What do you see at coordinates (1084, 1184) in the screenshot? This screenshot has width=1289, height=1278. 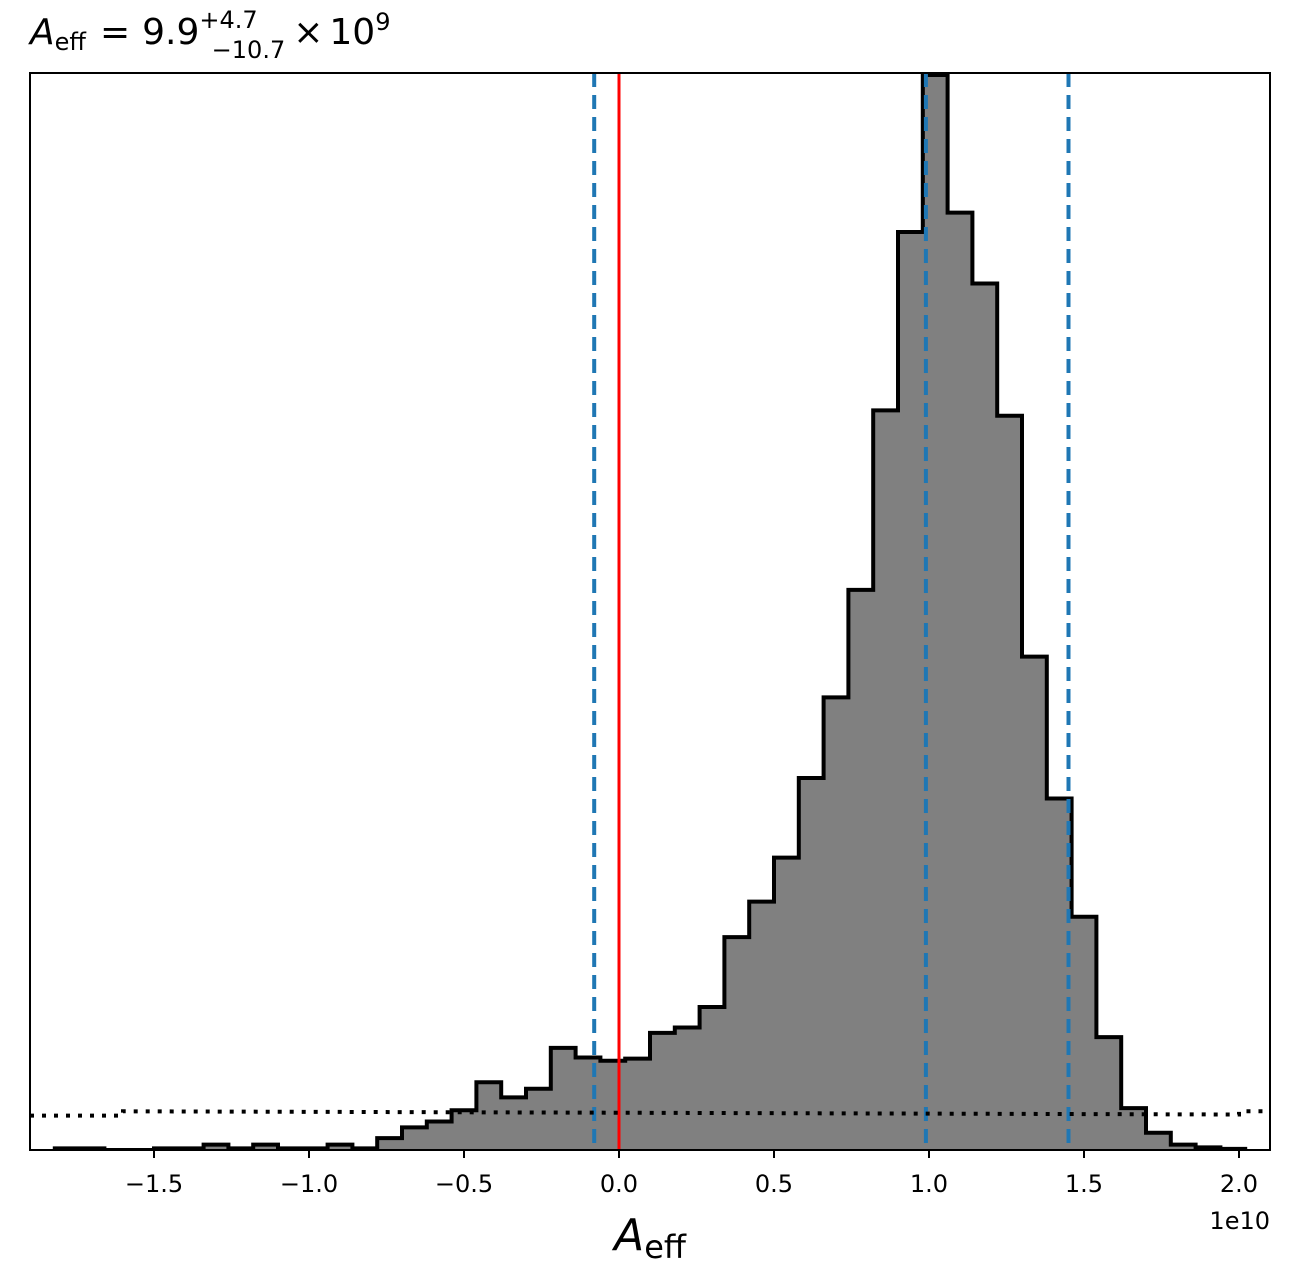 I see `x-tick-label: 1.5` at bounding box center [1084, 1184].